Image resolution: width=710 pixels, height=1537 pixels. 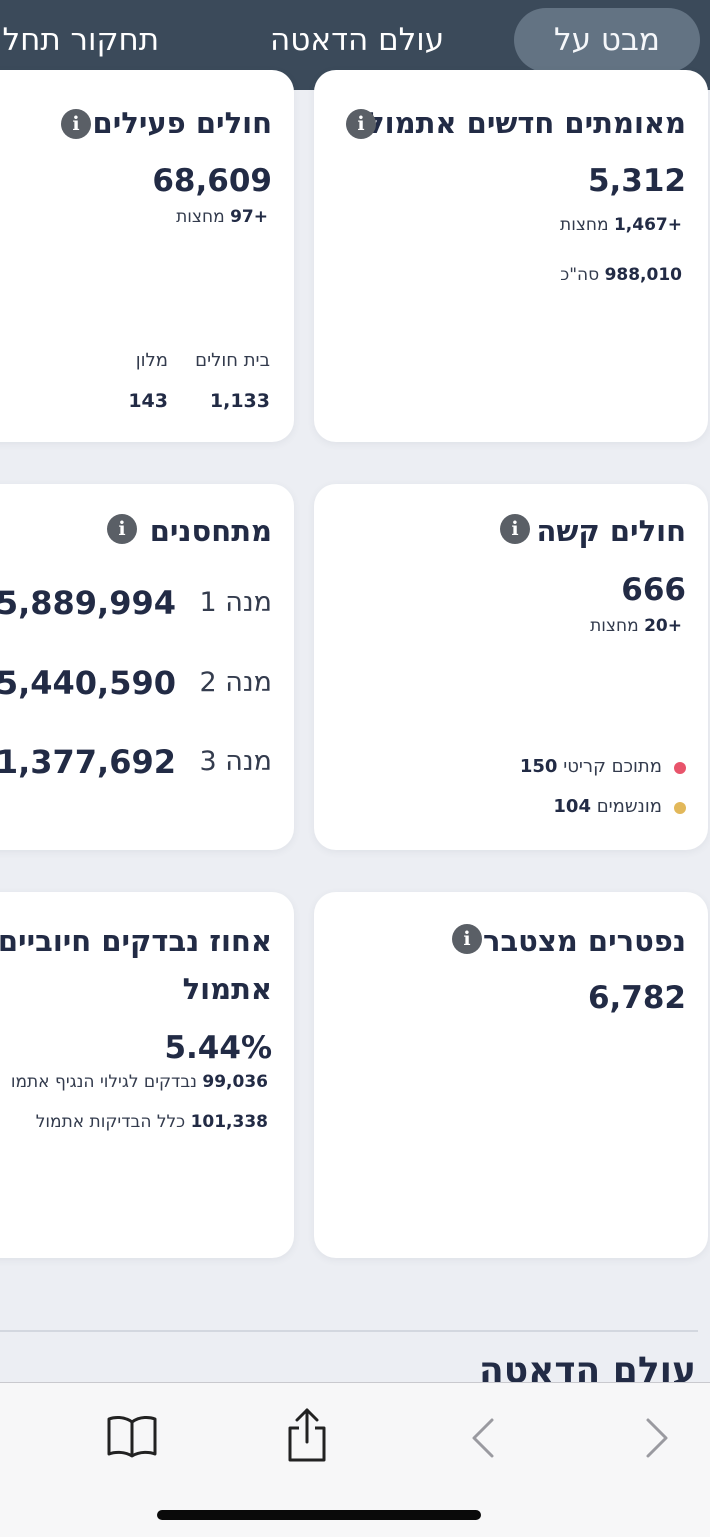 What do you see at coordinates (222, 217) in the screenshot?
I see `since-midnight: +97 מחצות` at bounding box center [222, 217].